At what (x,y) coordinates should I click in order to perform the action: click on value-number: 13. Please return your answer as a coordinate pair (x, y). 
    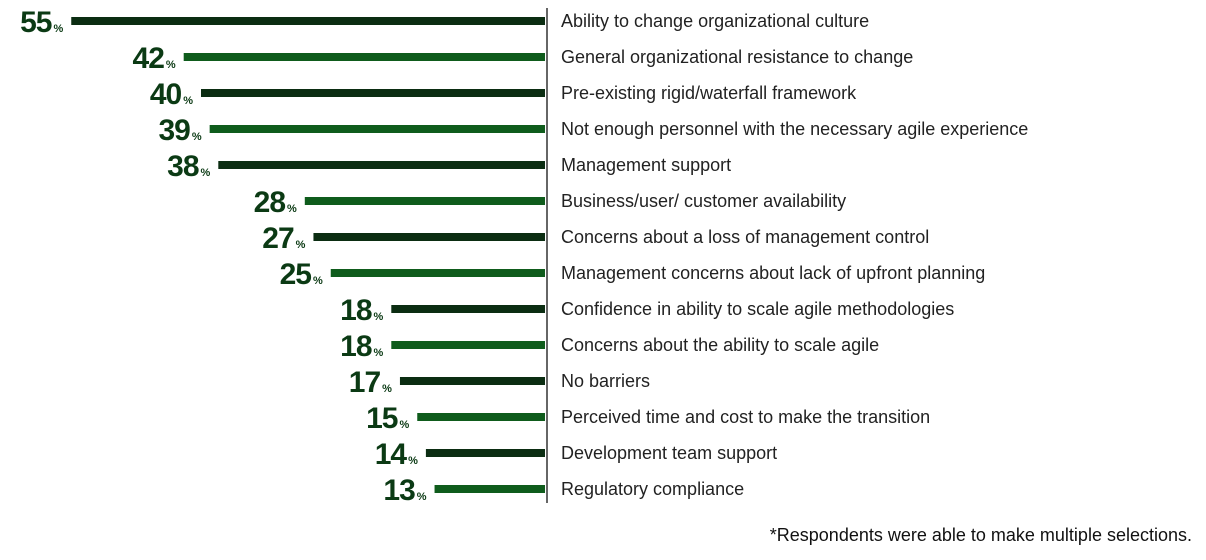
    Looking at the image, I should click on (399, 490).